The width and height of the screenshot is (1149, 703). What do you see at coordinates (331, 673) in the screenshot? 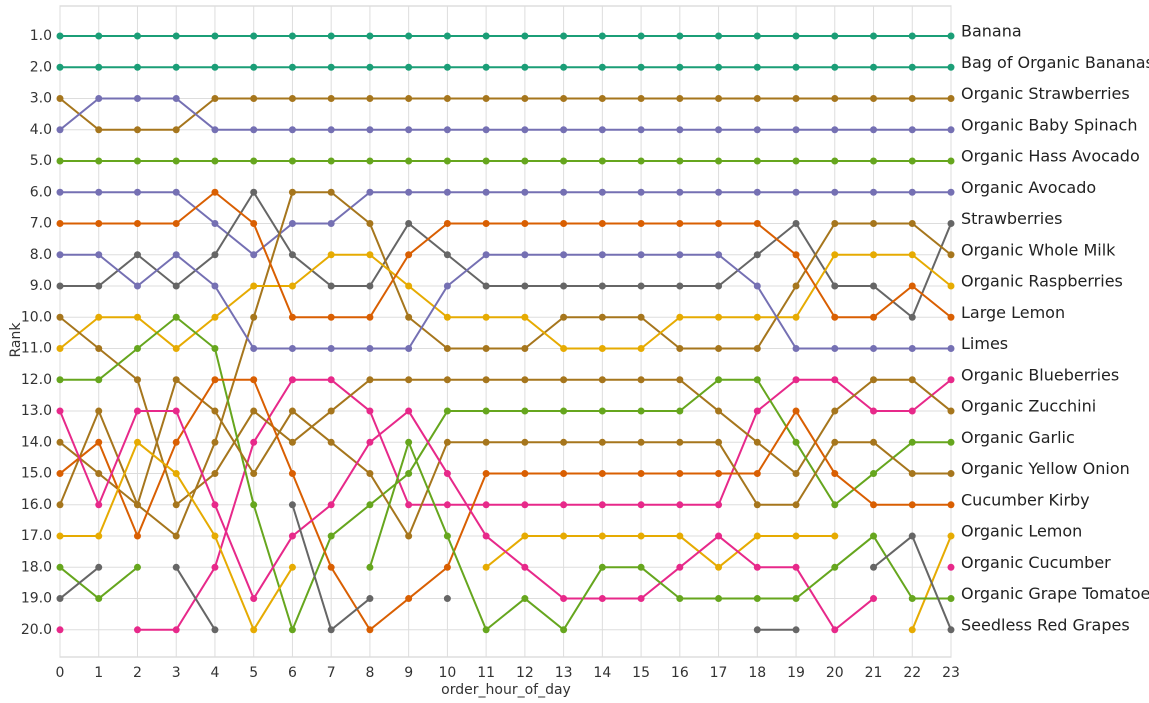
I see `x-tick-label: 7` at bounding box center [331, 673].